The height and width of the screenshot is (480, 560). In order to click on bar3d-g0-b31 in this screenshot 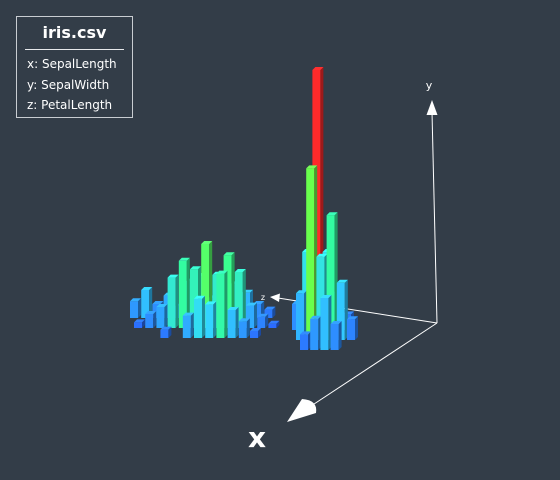, I will do `click(233, 322)`.